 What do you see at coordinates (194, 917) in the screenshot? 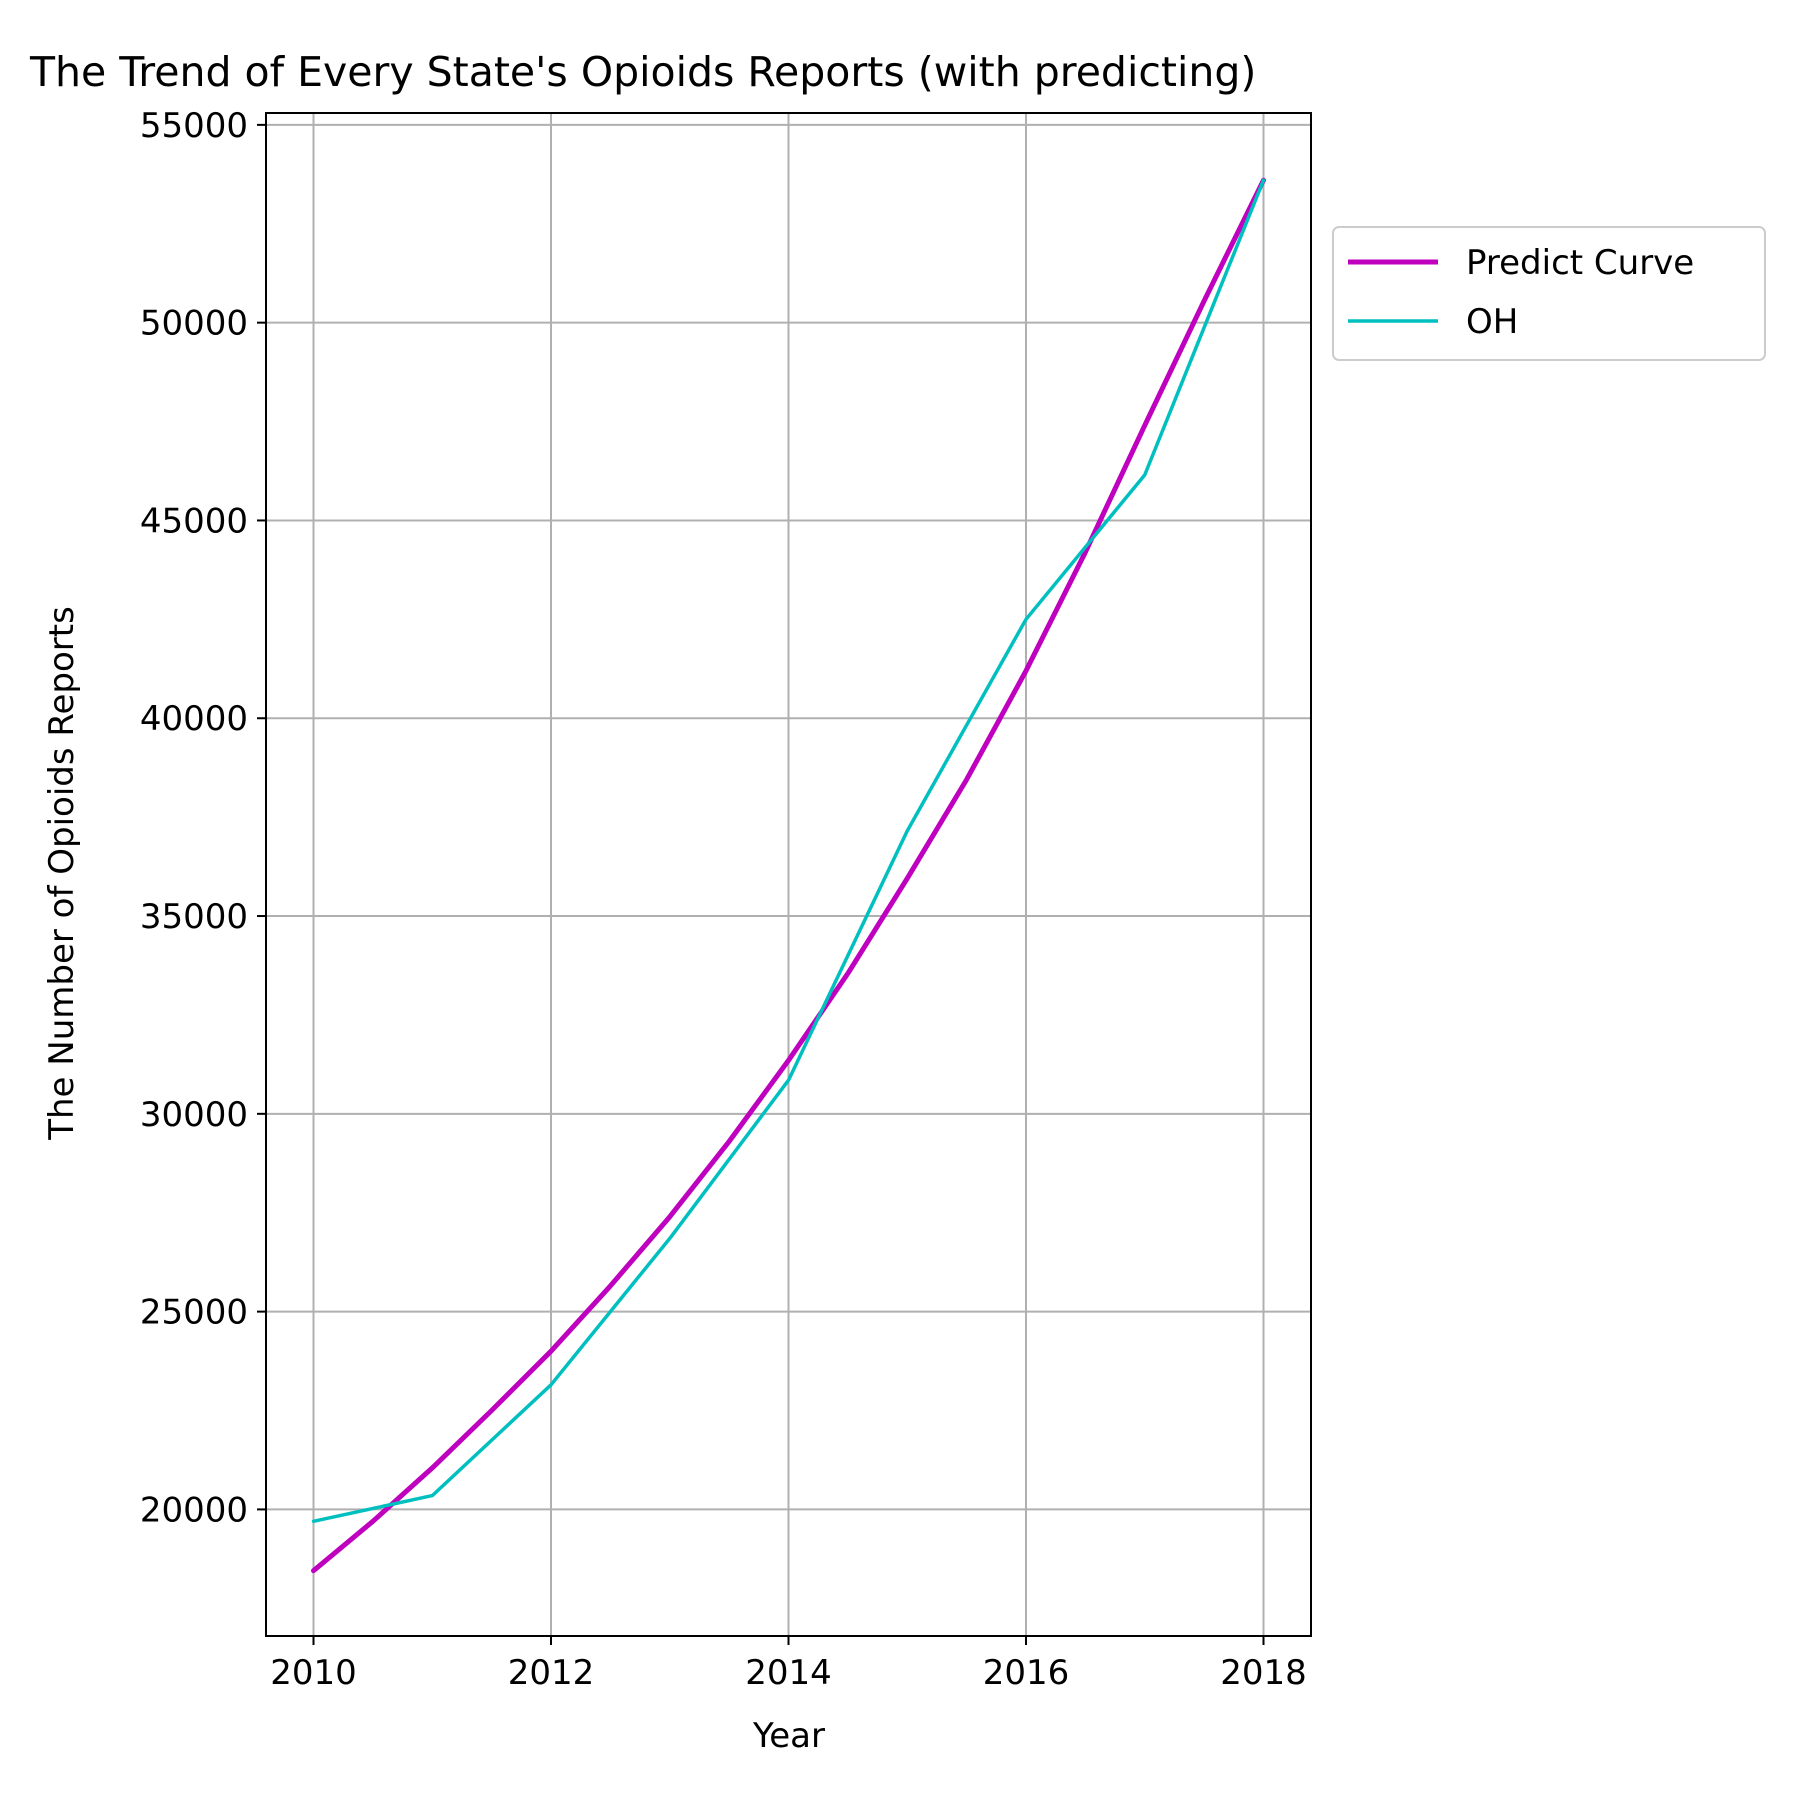
I see `y-tick-label: 35000` at bounding box center [194, 917].